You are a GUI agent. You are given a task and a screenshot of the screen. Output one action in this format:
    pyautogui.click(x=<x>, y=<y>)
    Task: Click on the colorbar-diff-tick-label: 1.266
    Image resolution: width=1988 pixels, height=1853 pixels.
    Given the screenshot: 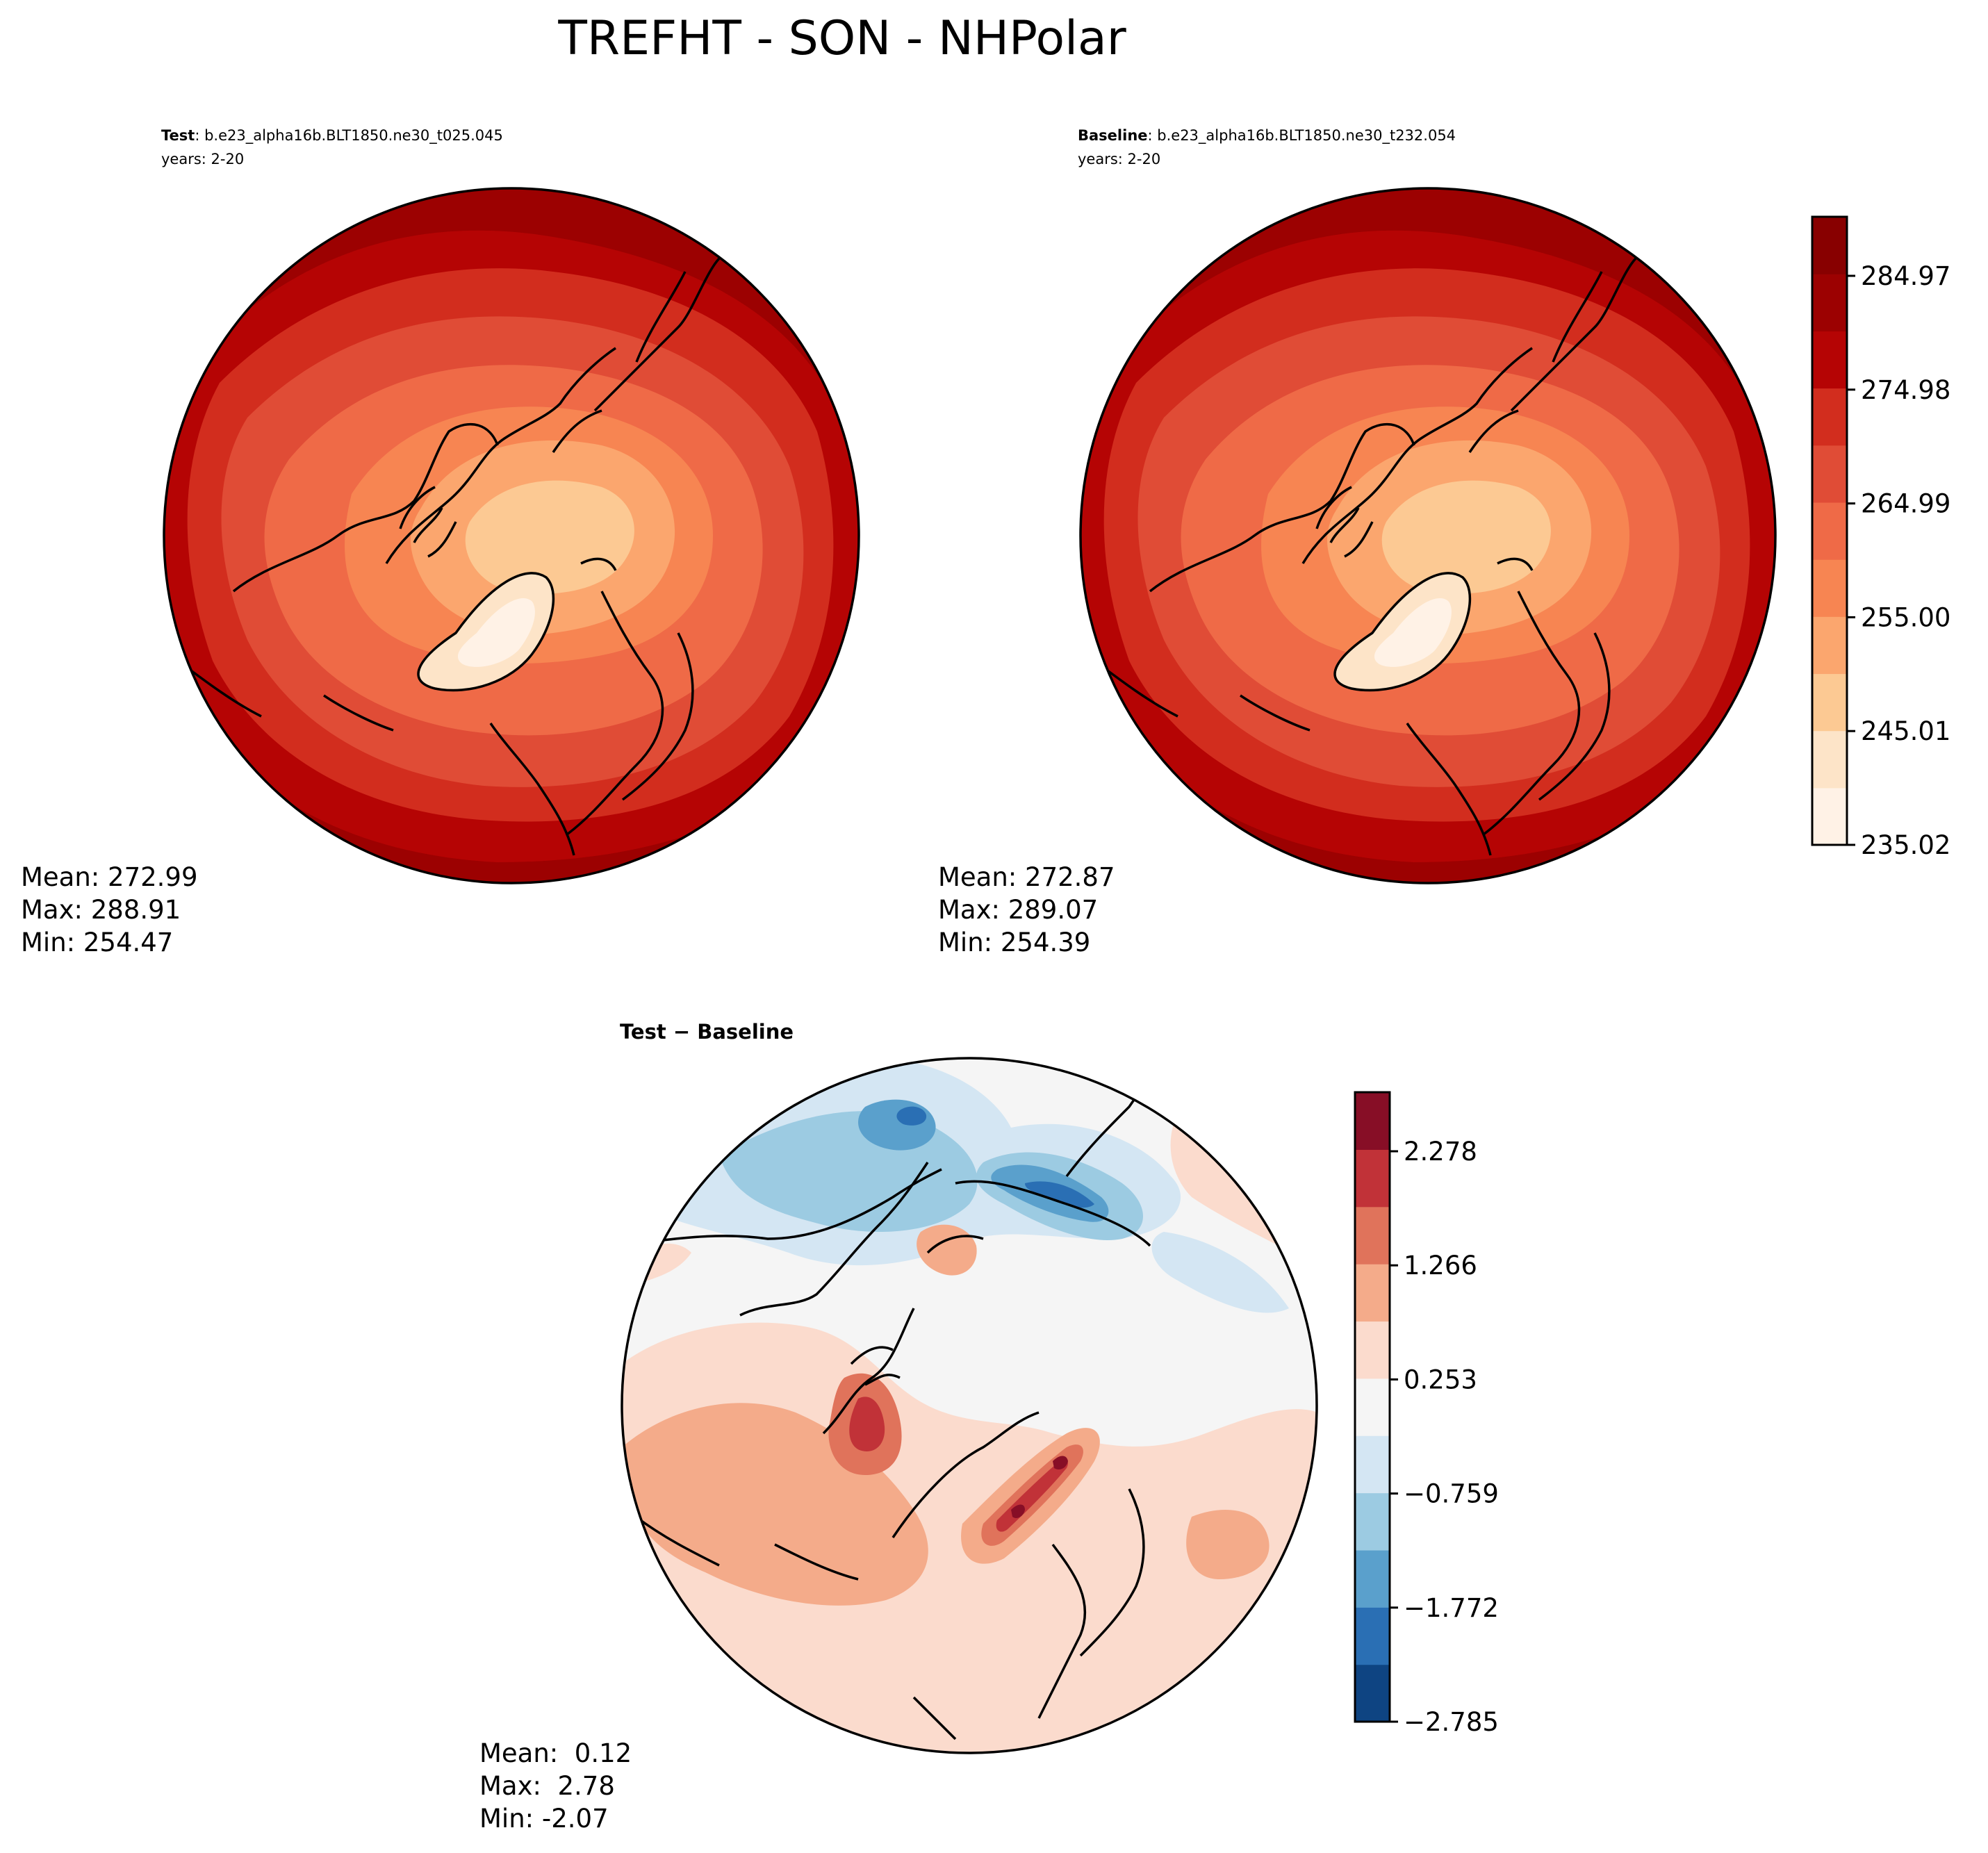 What is the action you would take?
    pyautogui.click(x=1440, y=1265)
    